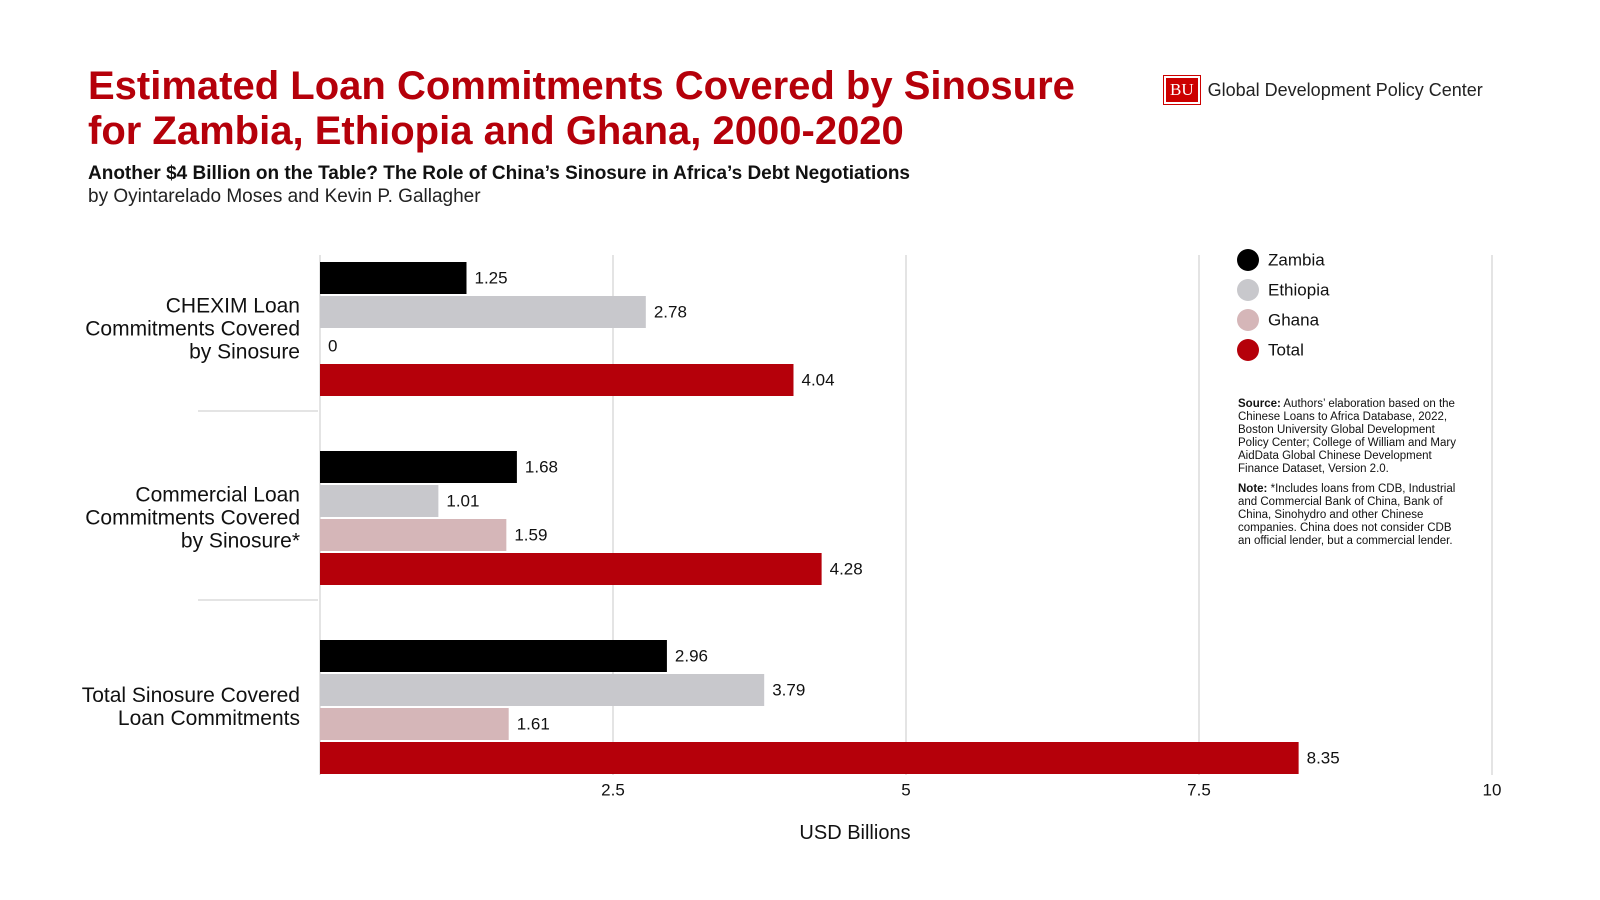 The height and width of the screenshot is (900, 1600). What do you see at coordinates (613, 789) in the screenshot?
I see `x-tick-label: 2.5` at bounding box center [613, 789].